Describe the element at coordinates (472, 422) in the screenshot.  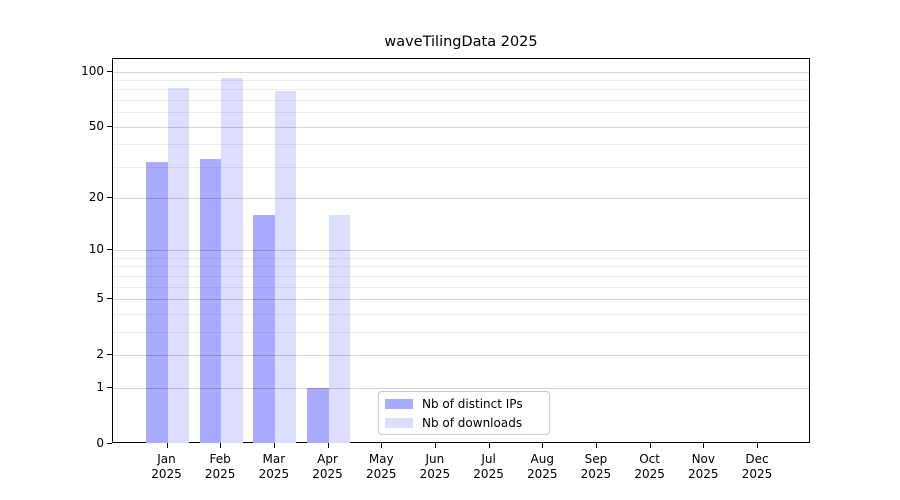
I see `legend-label-downloads: Nb of downloads` at that location.